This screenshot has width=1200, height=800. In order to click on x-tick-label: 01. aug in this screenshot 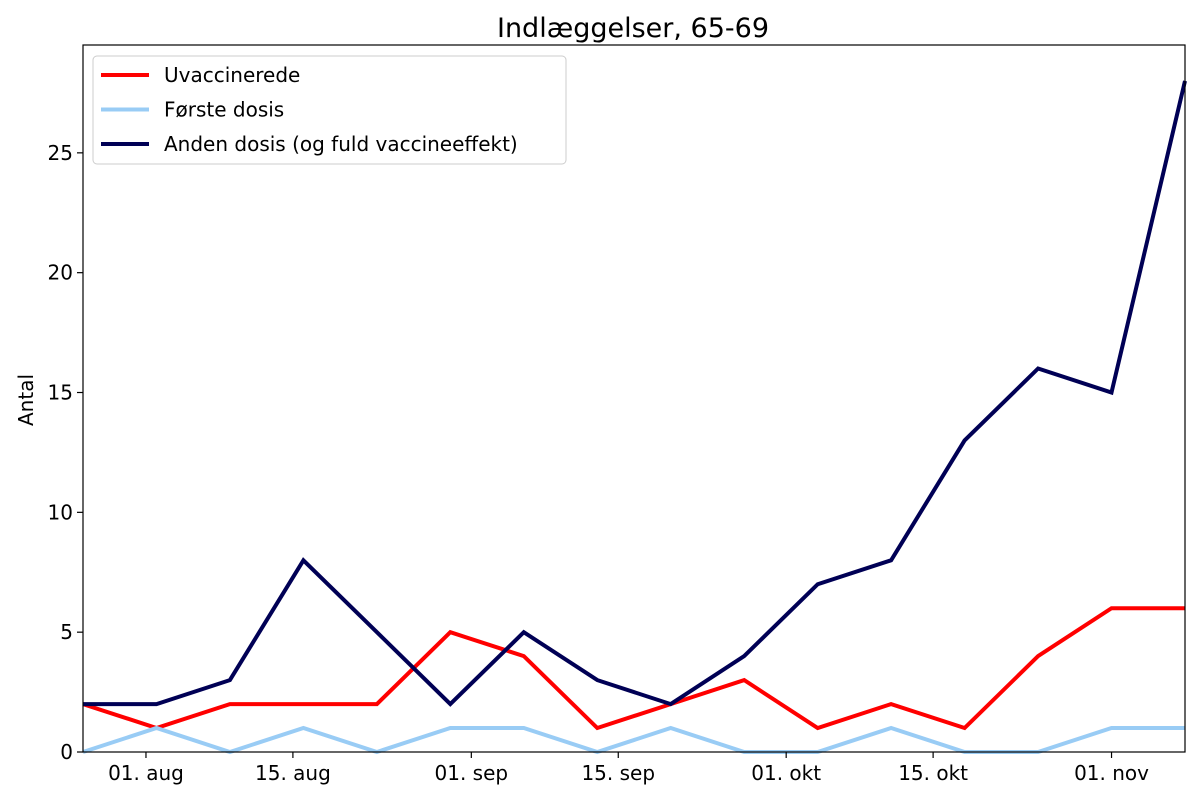, I will do `click(146, 773)`.